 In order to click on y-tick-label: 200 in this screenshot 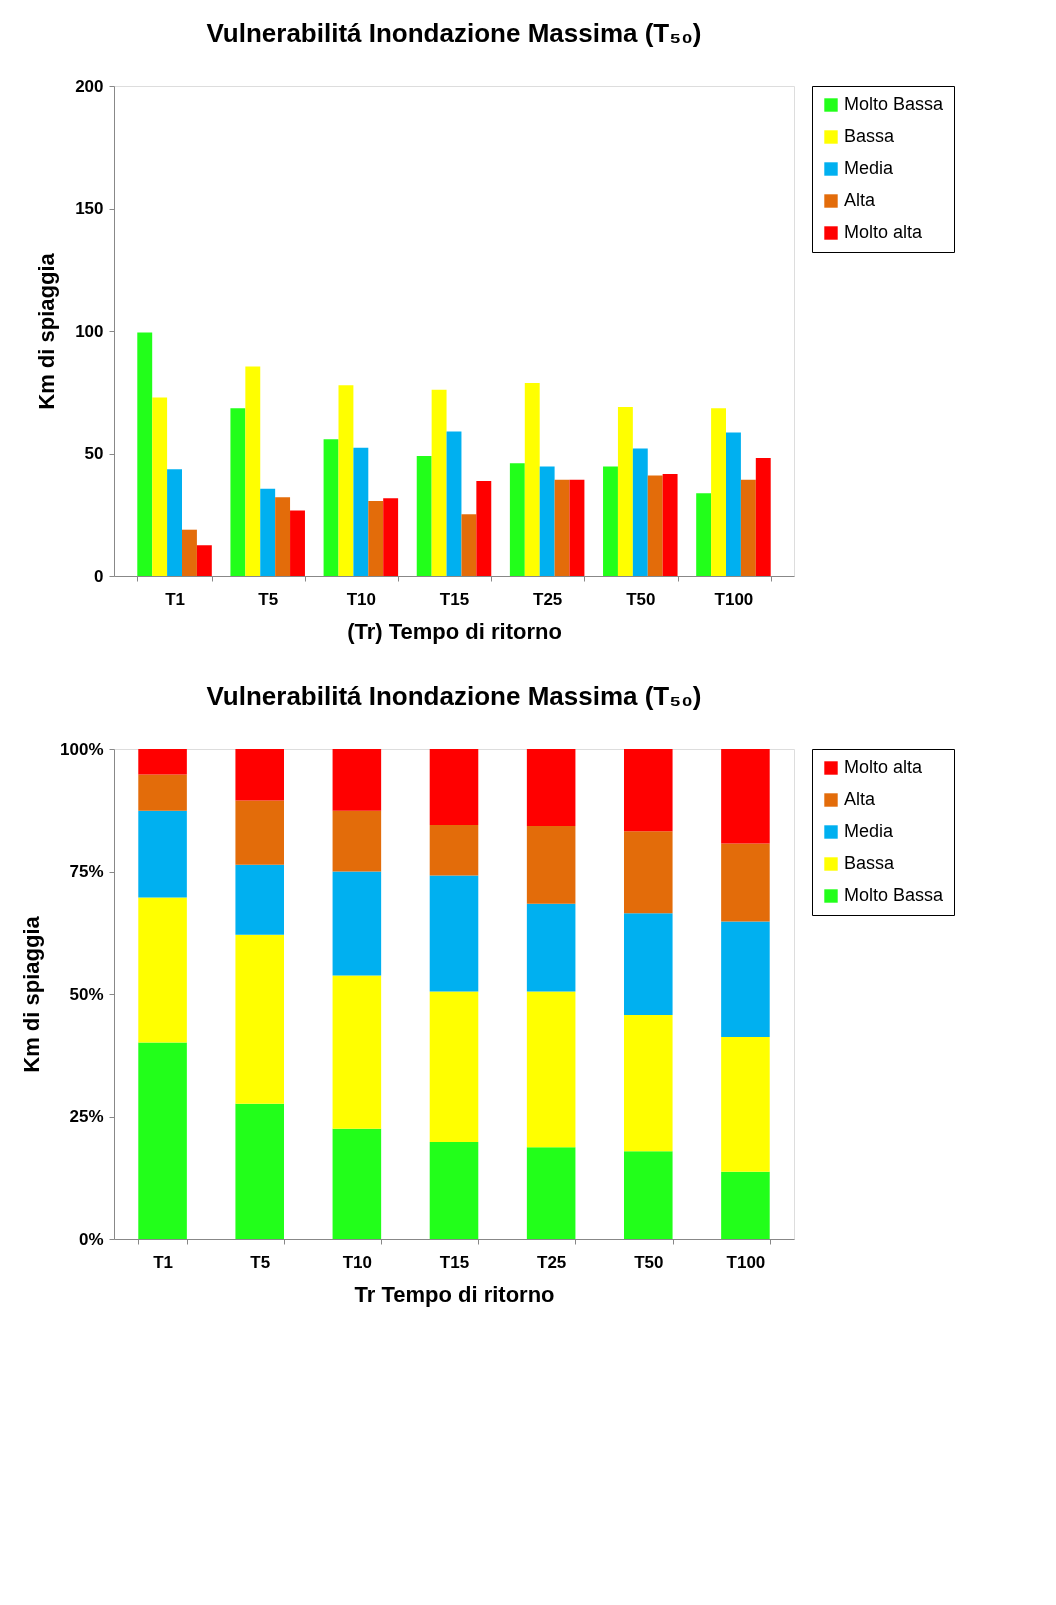, I will do `click(89, 86)`.